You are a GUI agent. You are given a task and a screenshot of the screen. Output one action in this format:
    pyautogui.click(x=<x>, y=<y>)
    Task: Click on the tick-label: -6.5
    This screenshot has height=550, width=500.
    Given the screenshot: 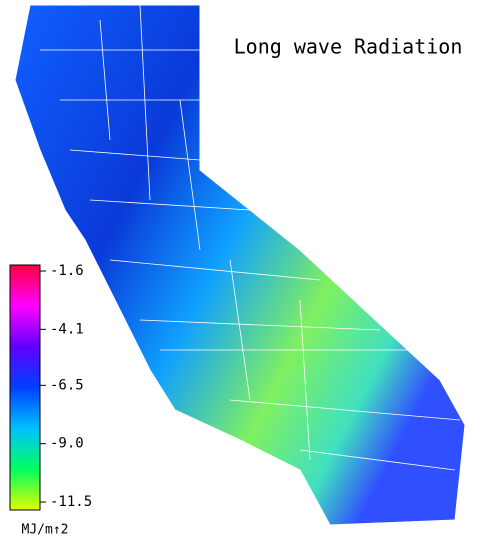 What is the action you would take?
    pyautogui.click(x=67, y=385)
    